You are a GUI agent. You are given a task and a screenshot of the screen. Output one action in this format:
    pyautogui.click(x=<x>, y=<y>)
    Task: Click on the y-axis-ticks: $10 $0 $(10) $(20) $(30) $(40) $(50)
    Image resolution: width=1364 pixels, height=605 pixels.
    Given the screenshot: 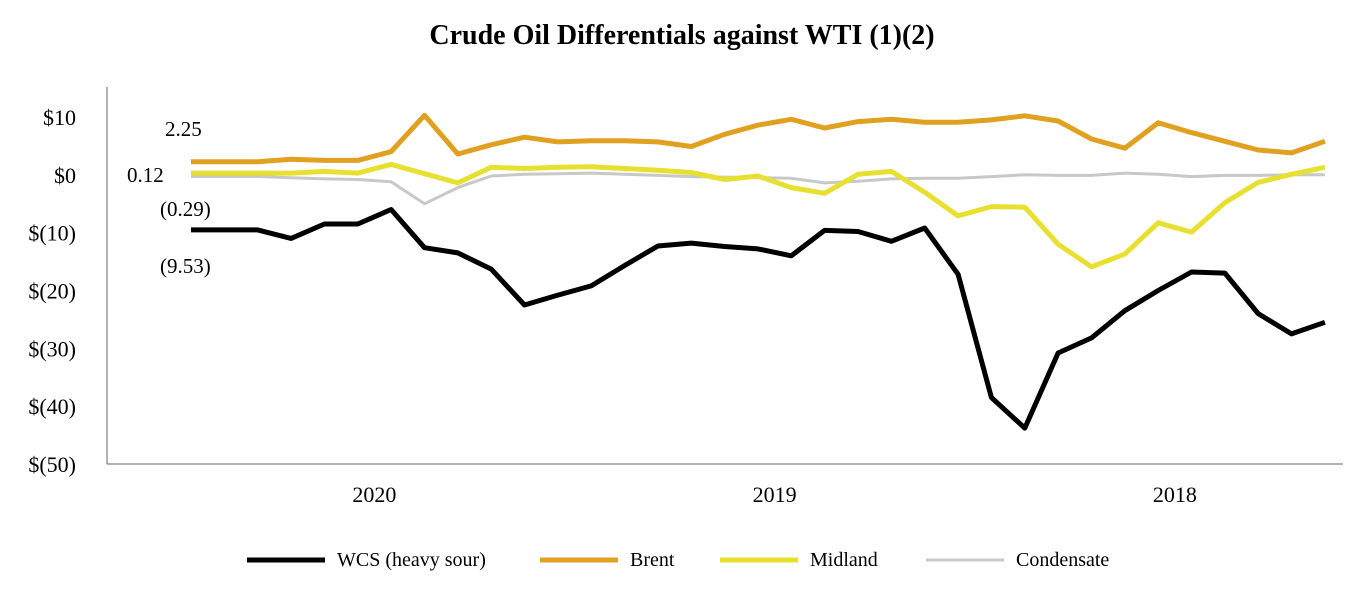 What is the action you would take?
    pyautogui.click(x=52, y=291)
    